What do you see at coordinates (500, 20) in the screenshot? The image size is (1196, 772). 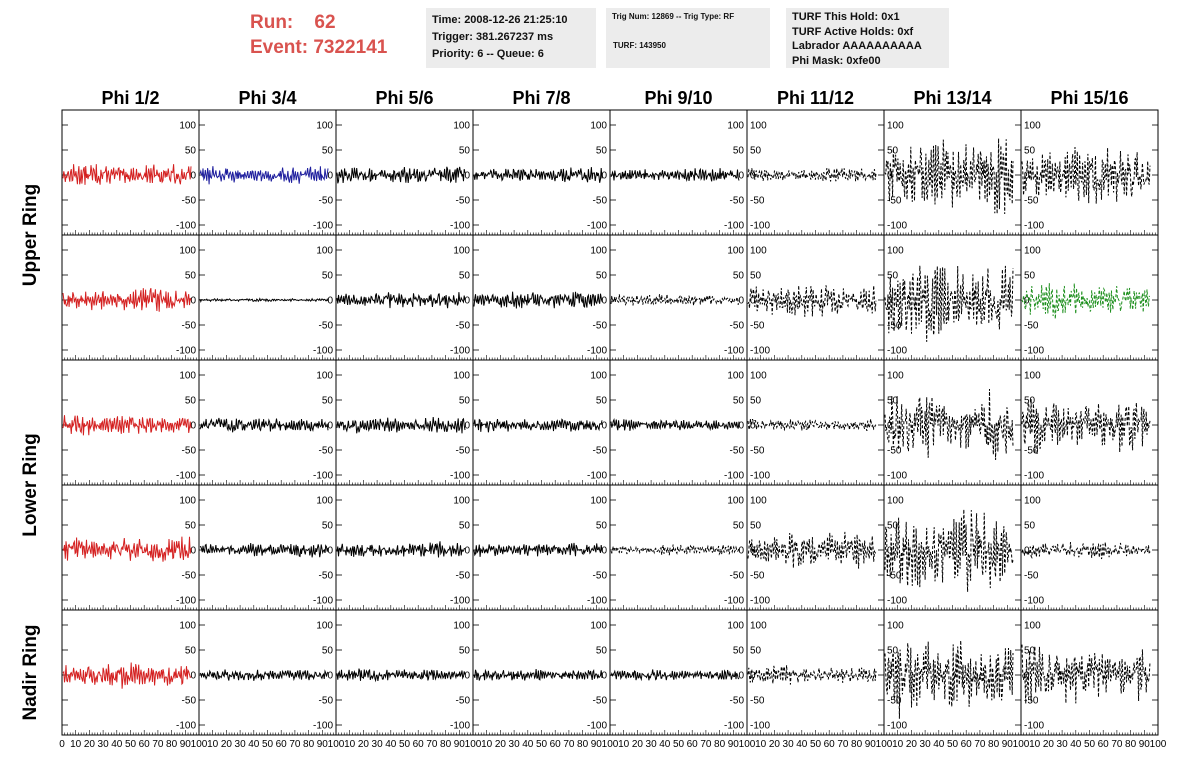 I see `time-line: Time: 2008-12-26 21:25:10` at bounding box center [500, 20].